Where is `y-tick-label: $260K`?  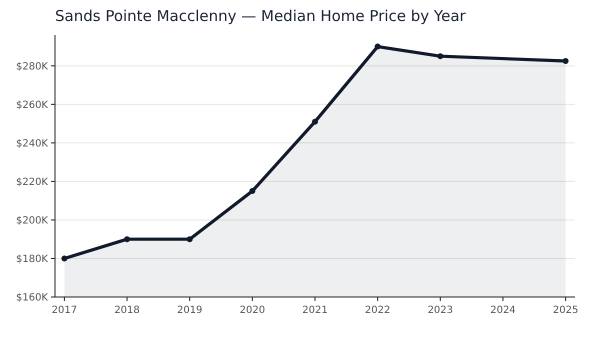
y-tick-label: $260K is located at coordinates (32, 105).